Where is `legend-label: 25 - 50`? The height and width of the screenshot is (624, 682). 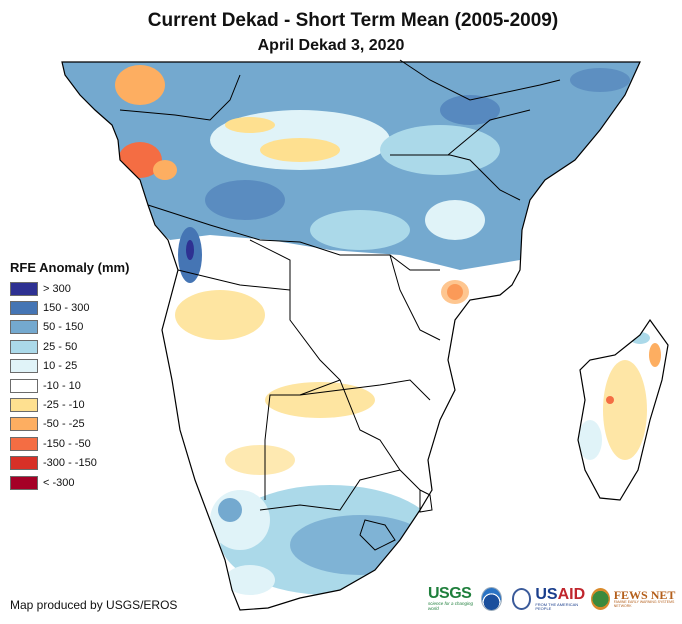 legend-label: 25 - 50 is located at coordinates (60, 346).